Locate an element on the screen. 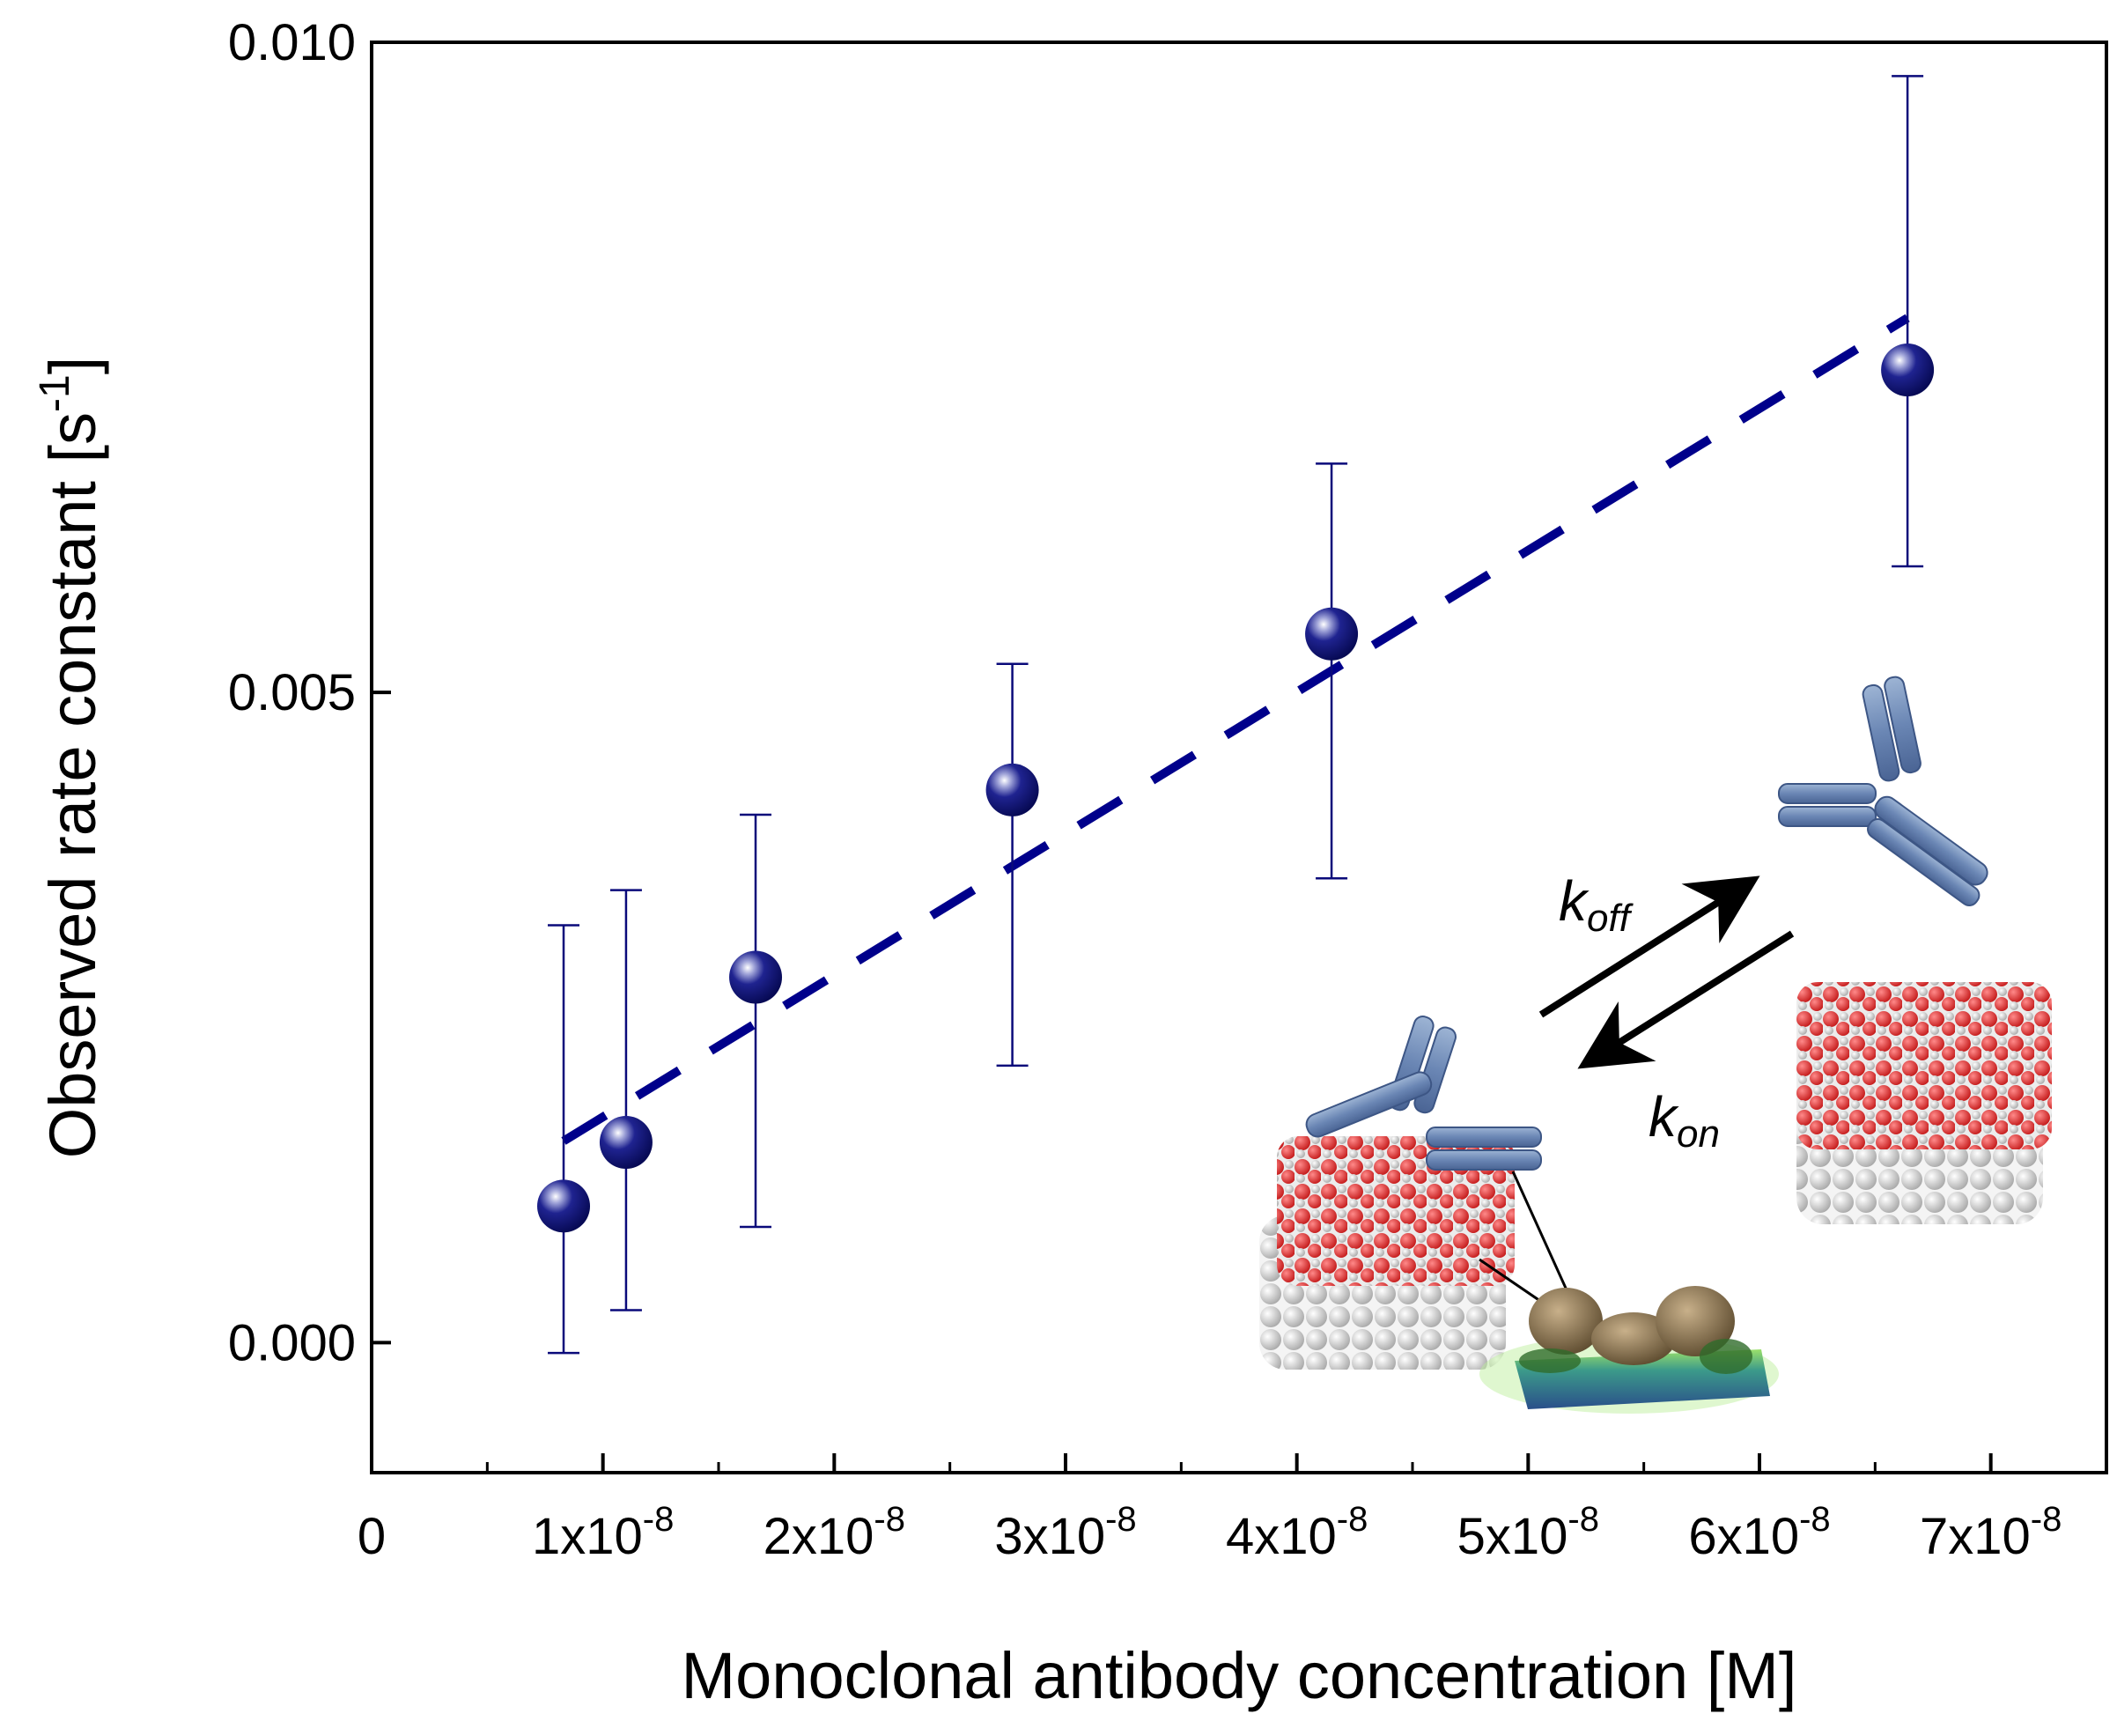  membrane-image-right is located at coordinates (1924, 1103).